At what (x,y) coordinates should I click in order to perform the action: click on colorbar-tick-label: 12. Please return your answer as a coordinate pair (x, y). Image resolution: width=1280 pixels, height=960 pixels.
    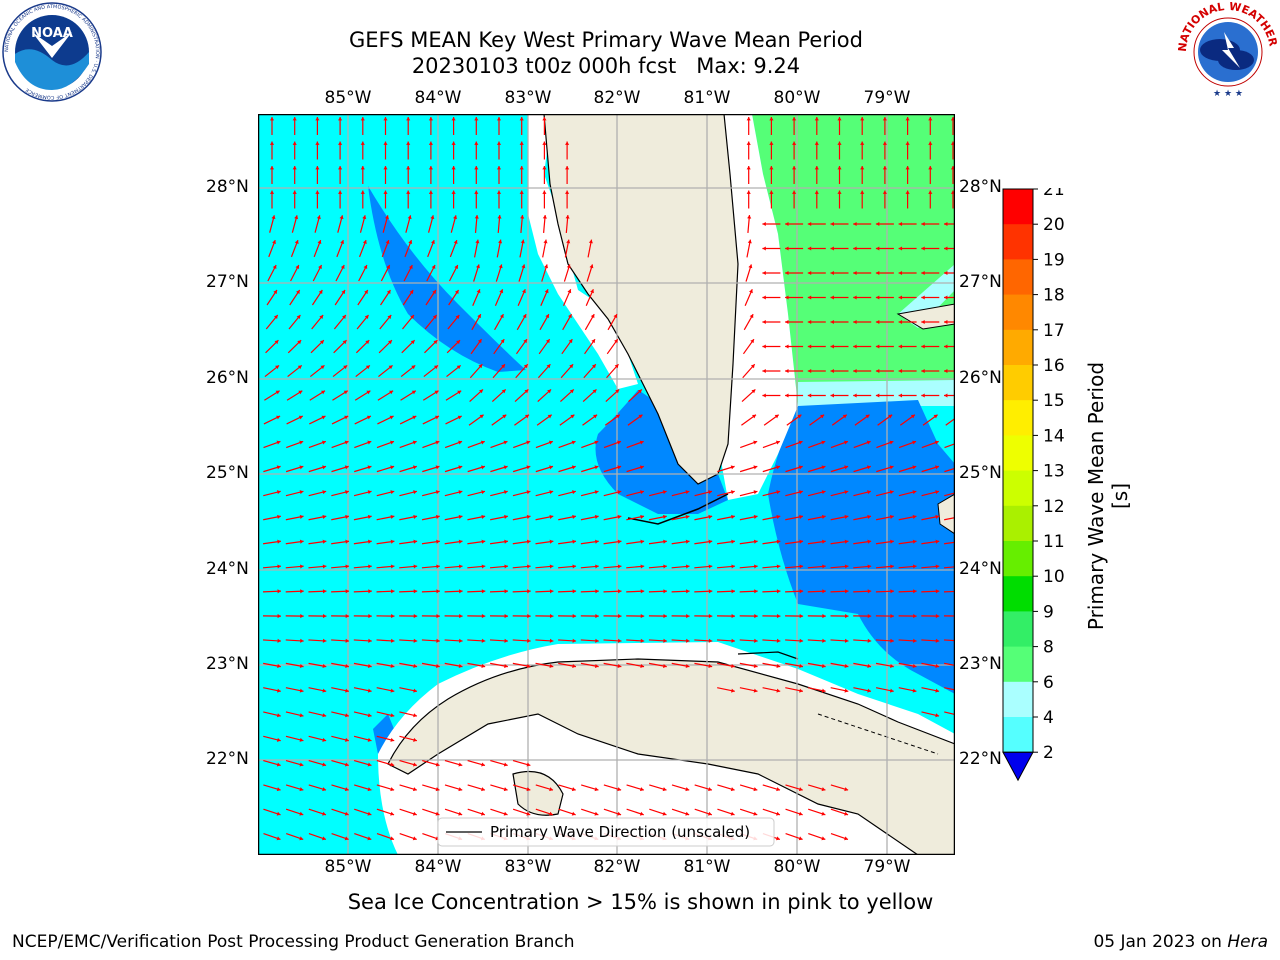
    Looking at the image, I should click on (1054, 507).